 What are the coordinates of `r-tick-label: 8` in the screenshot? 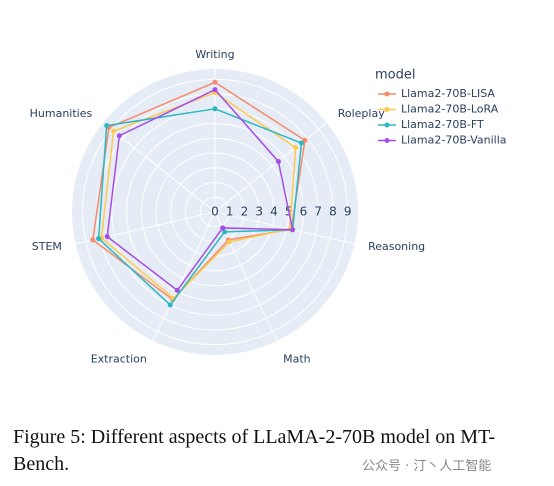 It's located at (333, 212).